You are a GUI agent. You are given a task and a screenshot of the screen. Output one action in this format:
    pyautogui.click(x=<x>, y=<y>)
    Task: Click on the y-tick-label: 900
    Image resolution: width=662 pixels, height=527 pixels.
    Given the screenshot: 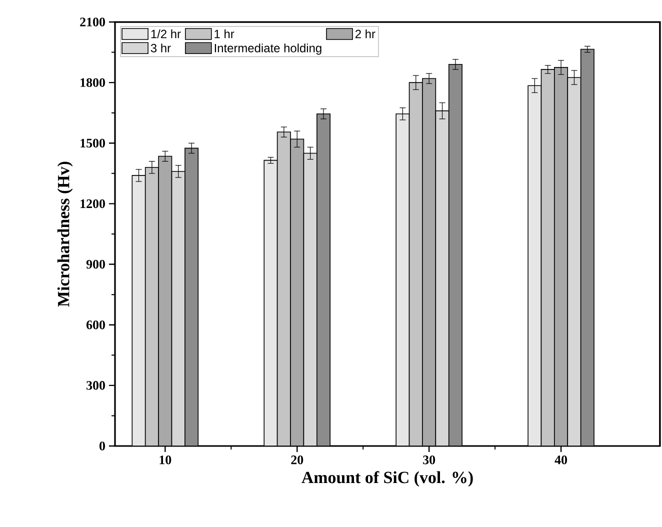 What is the action you would take?
    pyautogui.click(x=95, y=264)
    